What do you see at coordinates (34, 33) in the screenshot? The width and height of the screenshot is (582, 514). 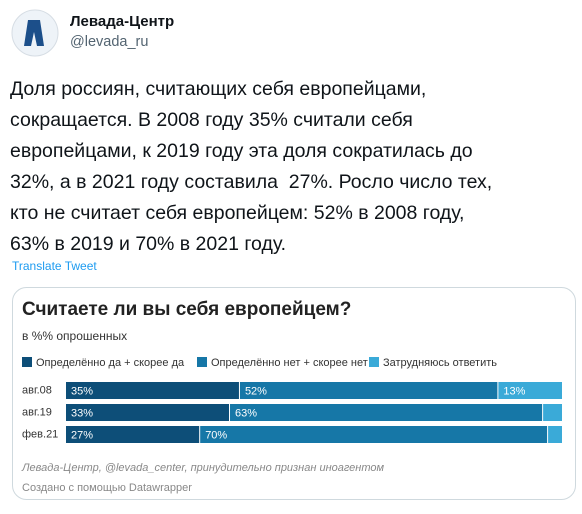 I see `avatar-logo` at bounding box center [34, 33].